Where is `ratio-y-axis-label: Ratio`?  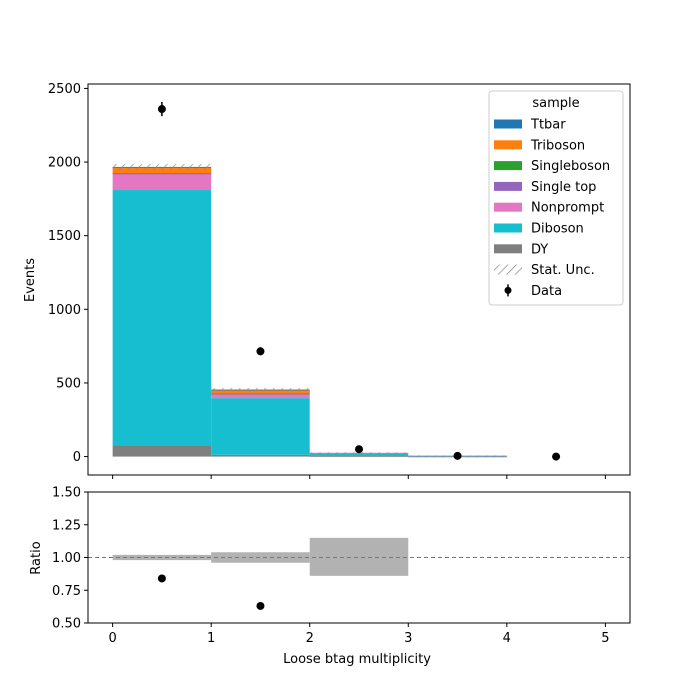
ratio-y-axis-label: Ratio is located at coordinates (36, 557).